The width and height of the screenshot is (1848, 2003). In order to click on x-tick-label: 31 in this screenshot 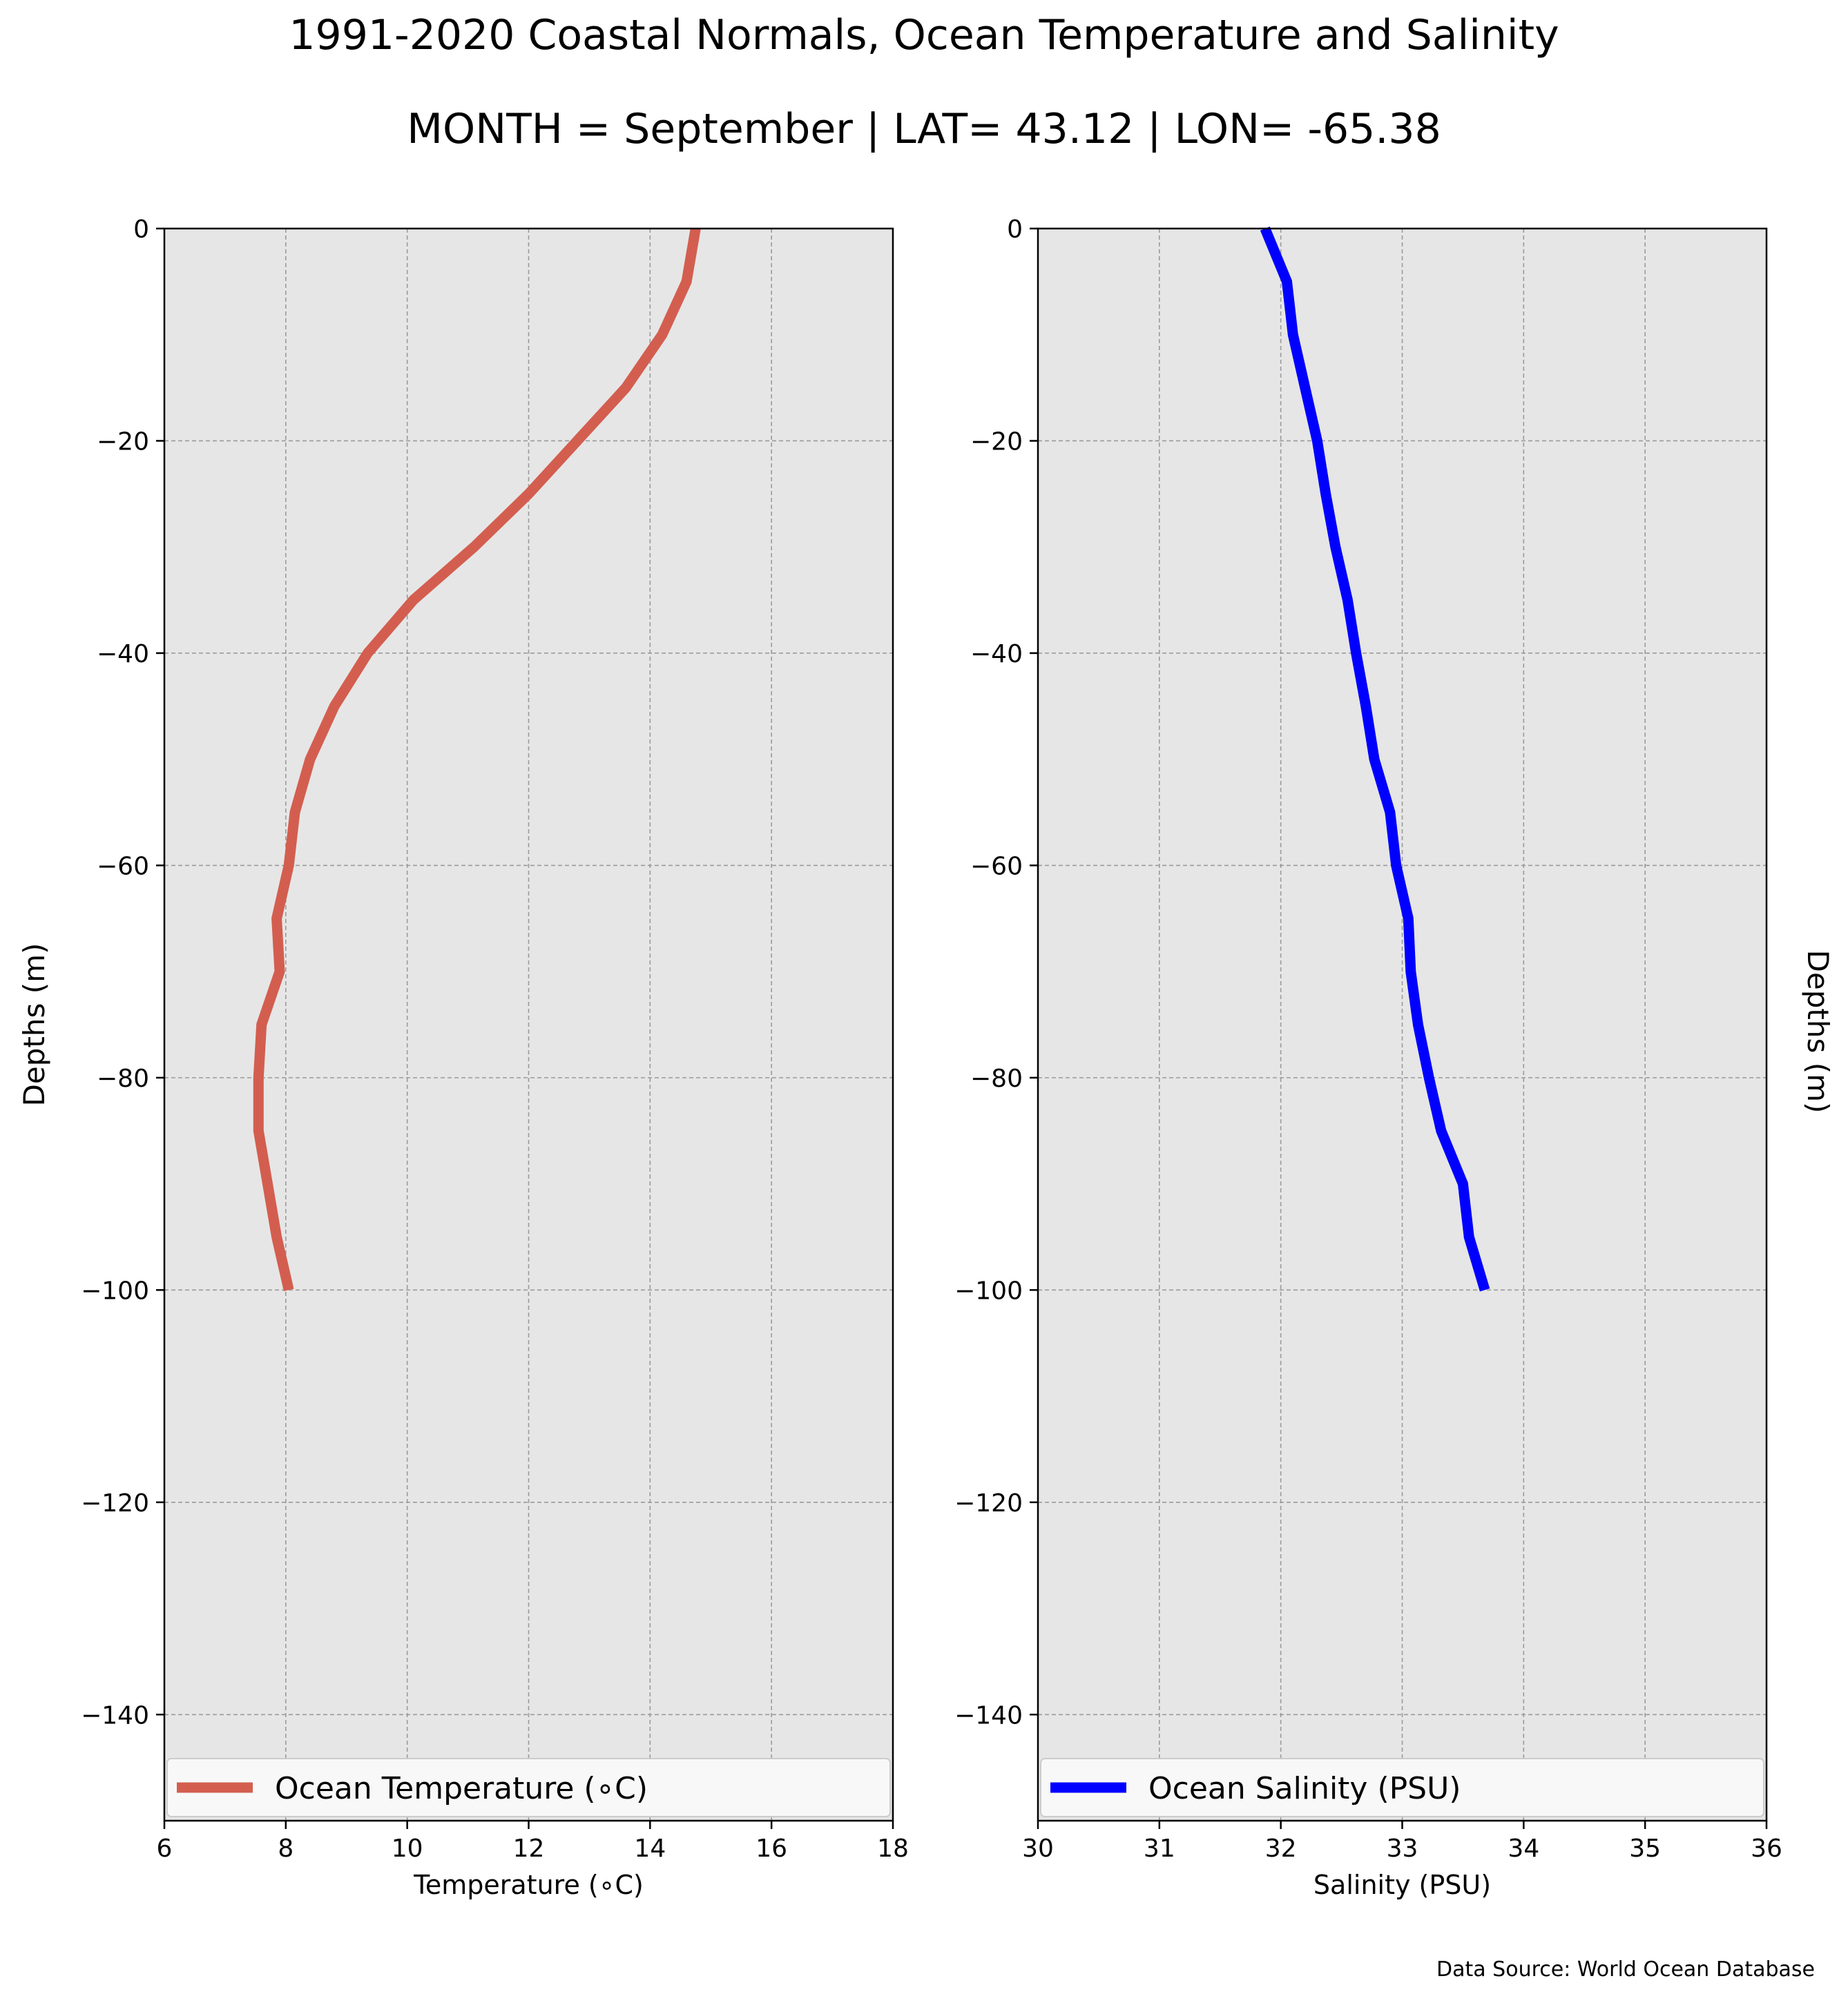, I will do `click(1159, 1849)`.